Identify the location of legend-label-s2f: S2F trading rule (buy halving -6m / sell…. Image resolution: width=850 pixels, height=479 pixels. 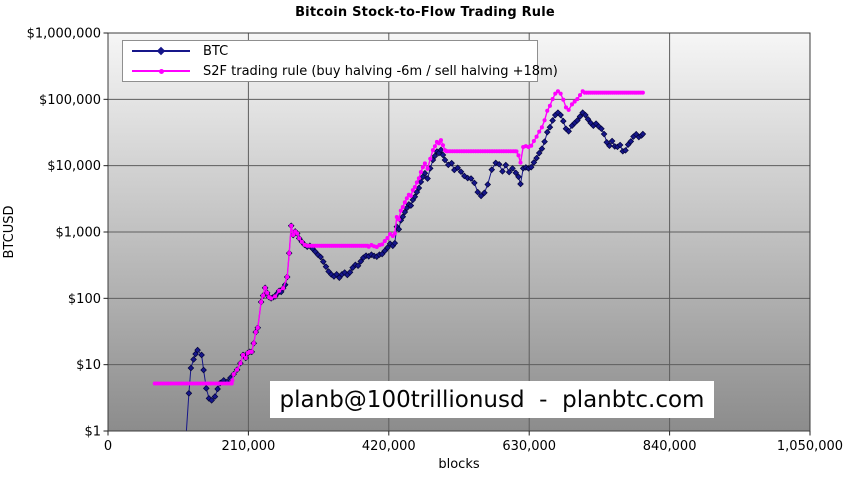
(380, 71).